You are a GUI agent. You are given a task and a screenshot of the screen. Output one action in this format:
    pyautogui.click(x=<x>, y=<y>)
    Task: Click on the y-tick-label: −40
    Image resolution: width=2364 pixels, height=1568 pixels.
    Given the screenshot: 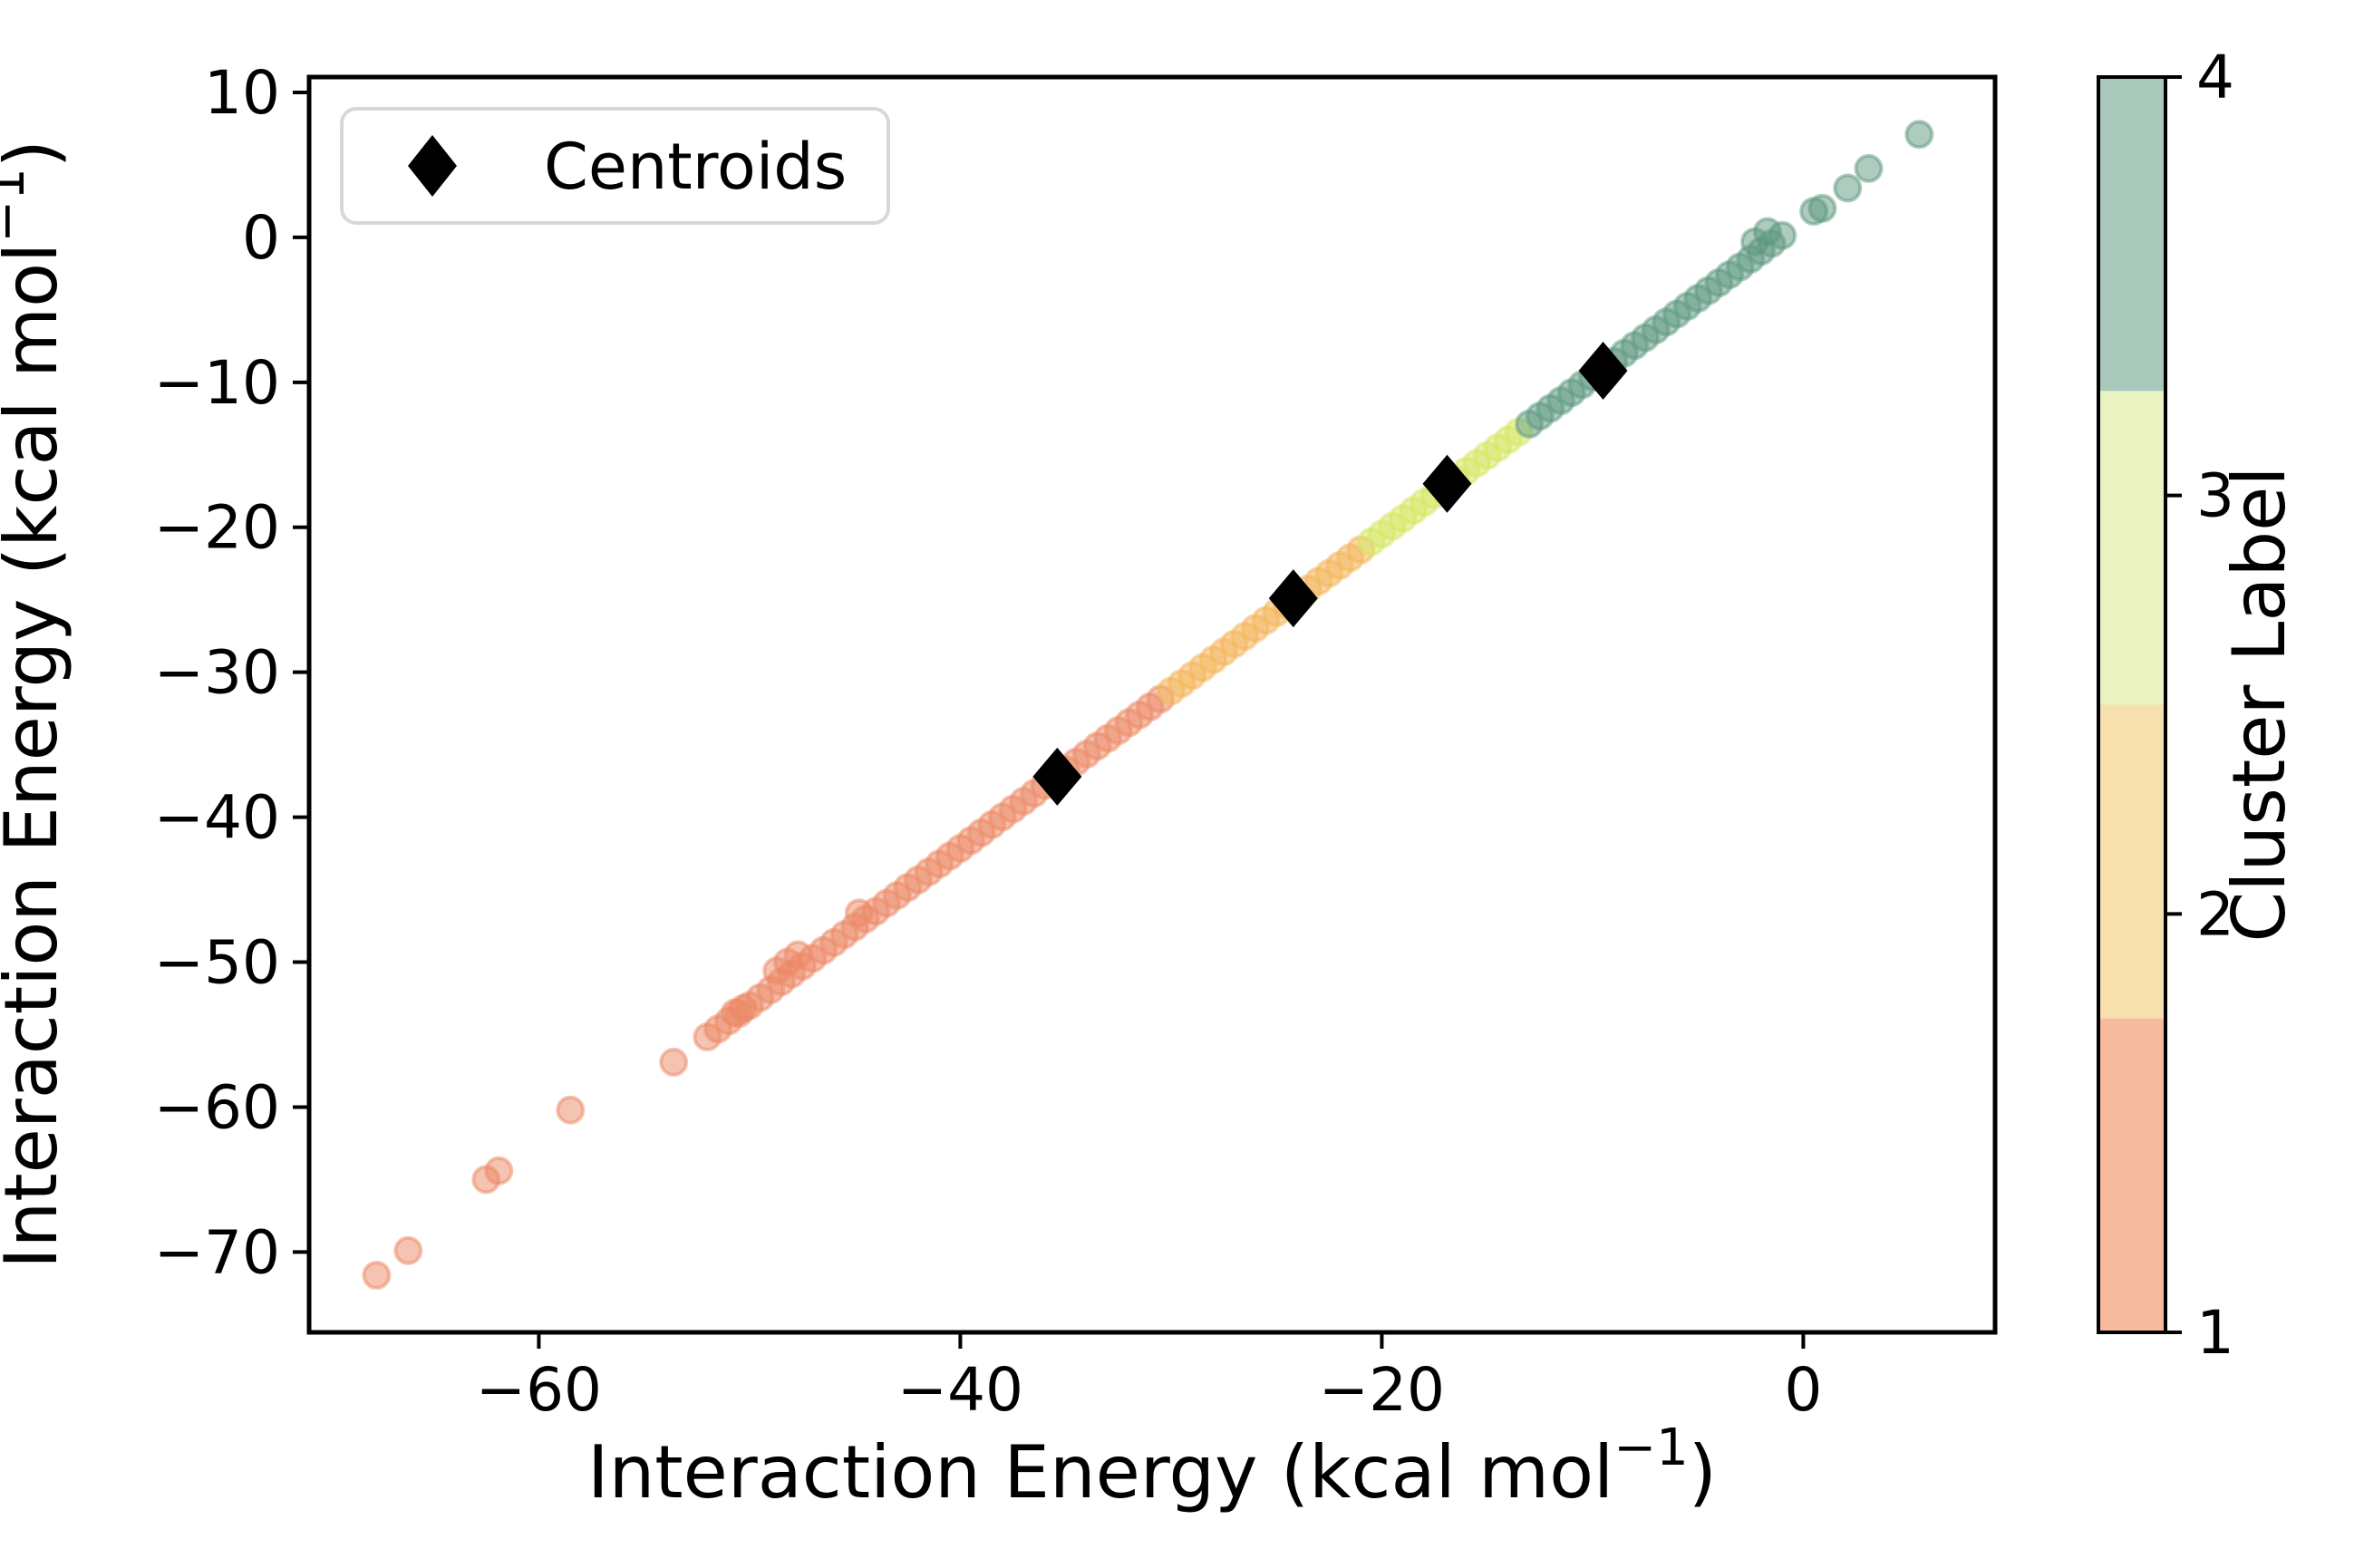 What is the action you would take?
    pyautogui.click(x=217, y=818)
    